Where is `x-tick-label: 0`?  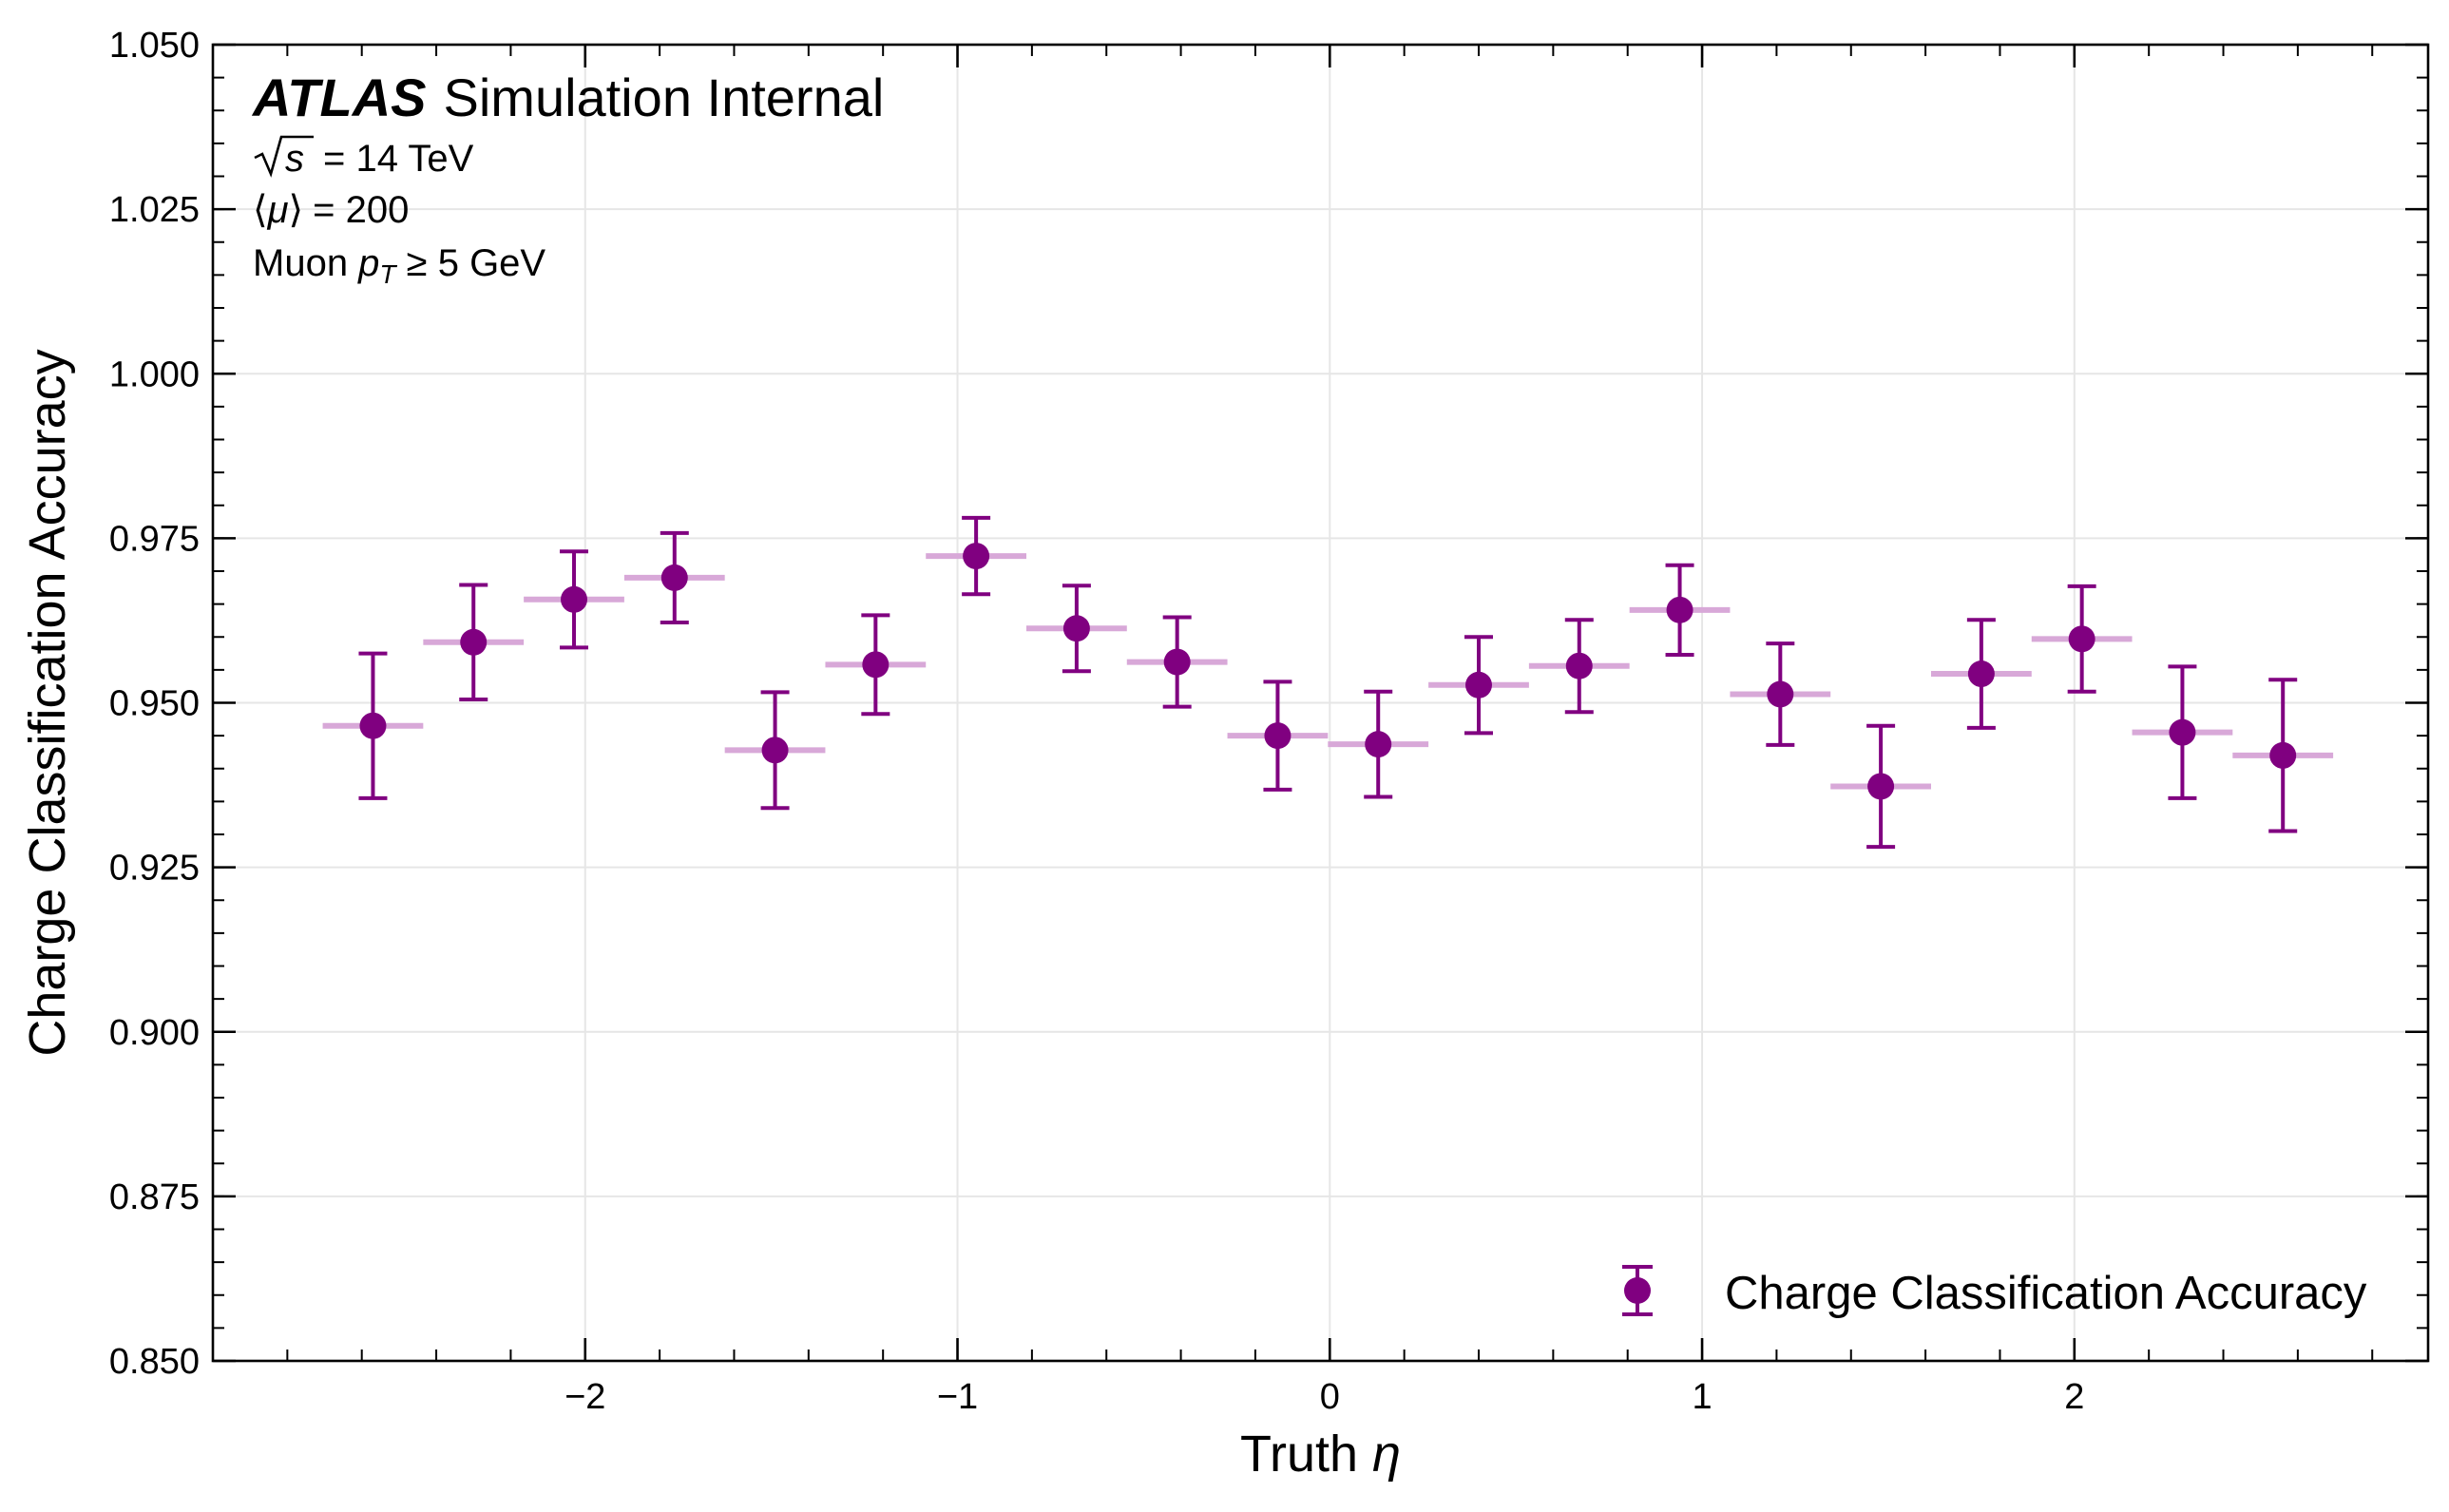
x-tick-label: 0 is located at coordinates (1330, 1397).